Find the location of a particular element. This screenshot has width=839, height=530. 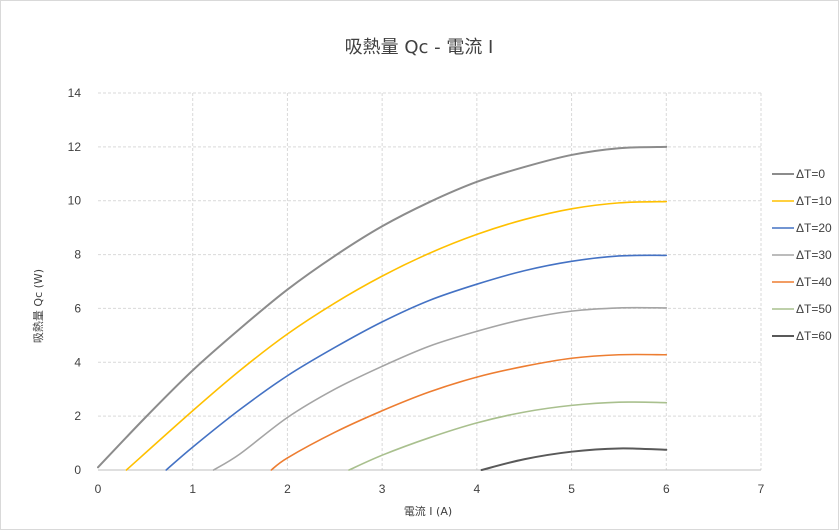

legend-label: ΔT=50 is located at coordinates (814, 309).